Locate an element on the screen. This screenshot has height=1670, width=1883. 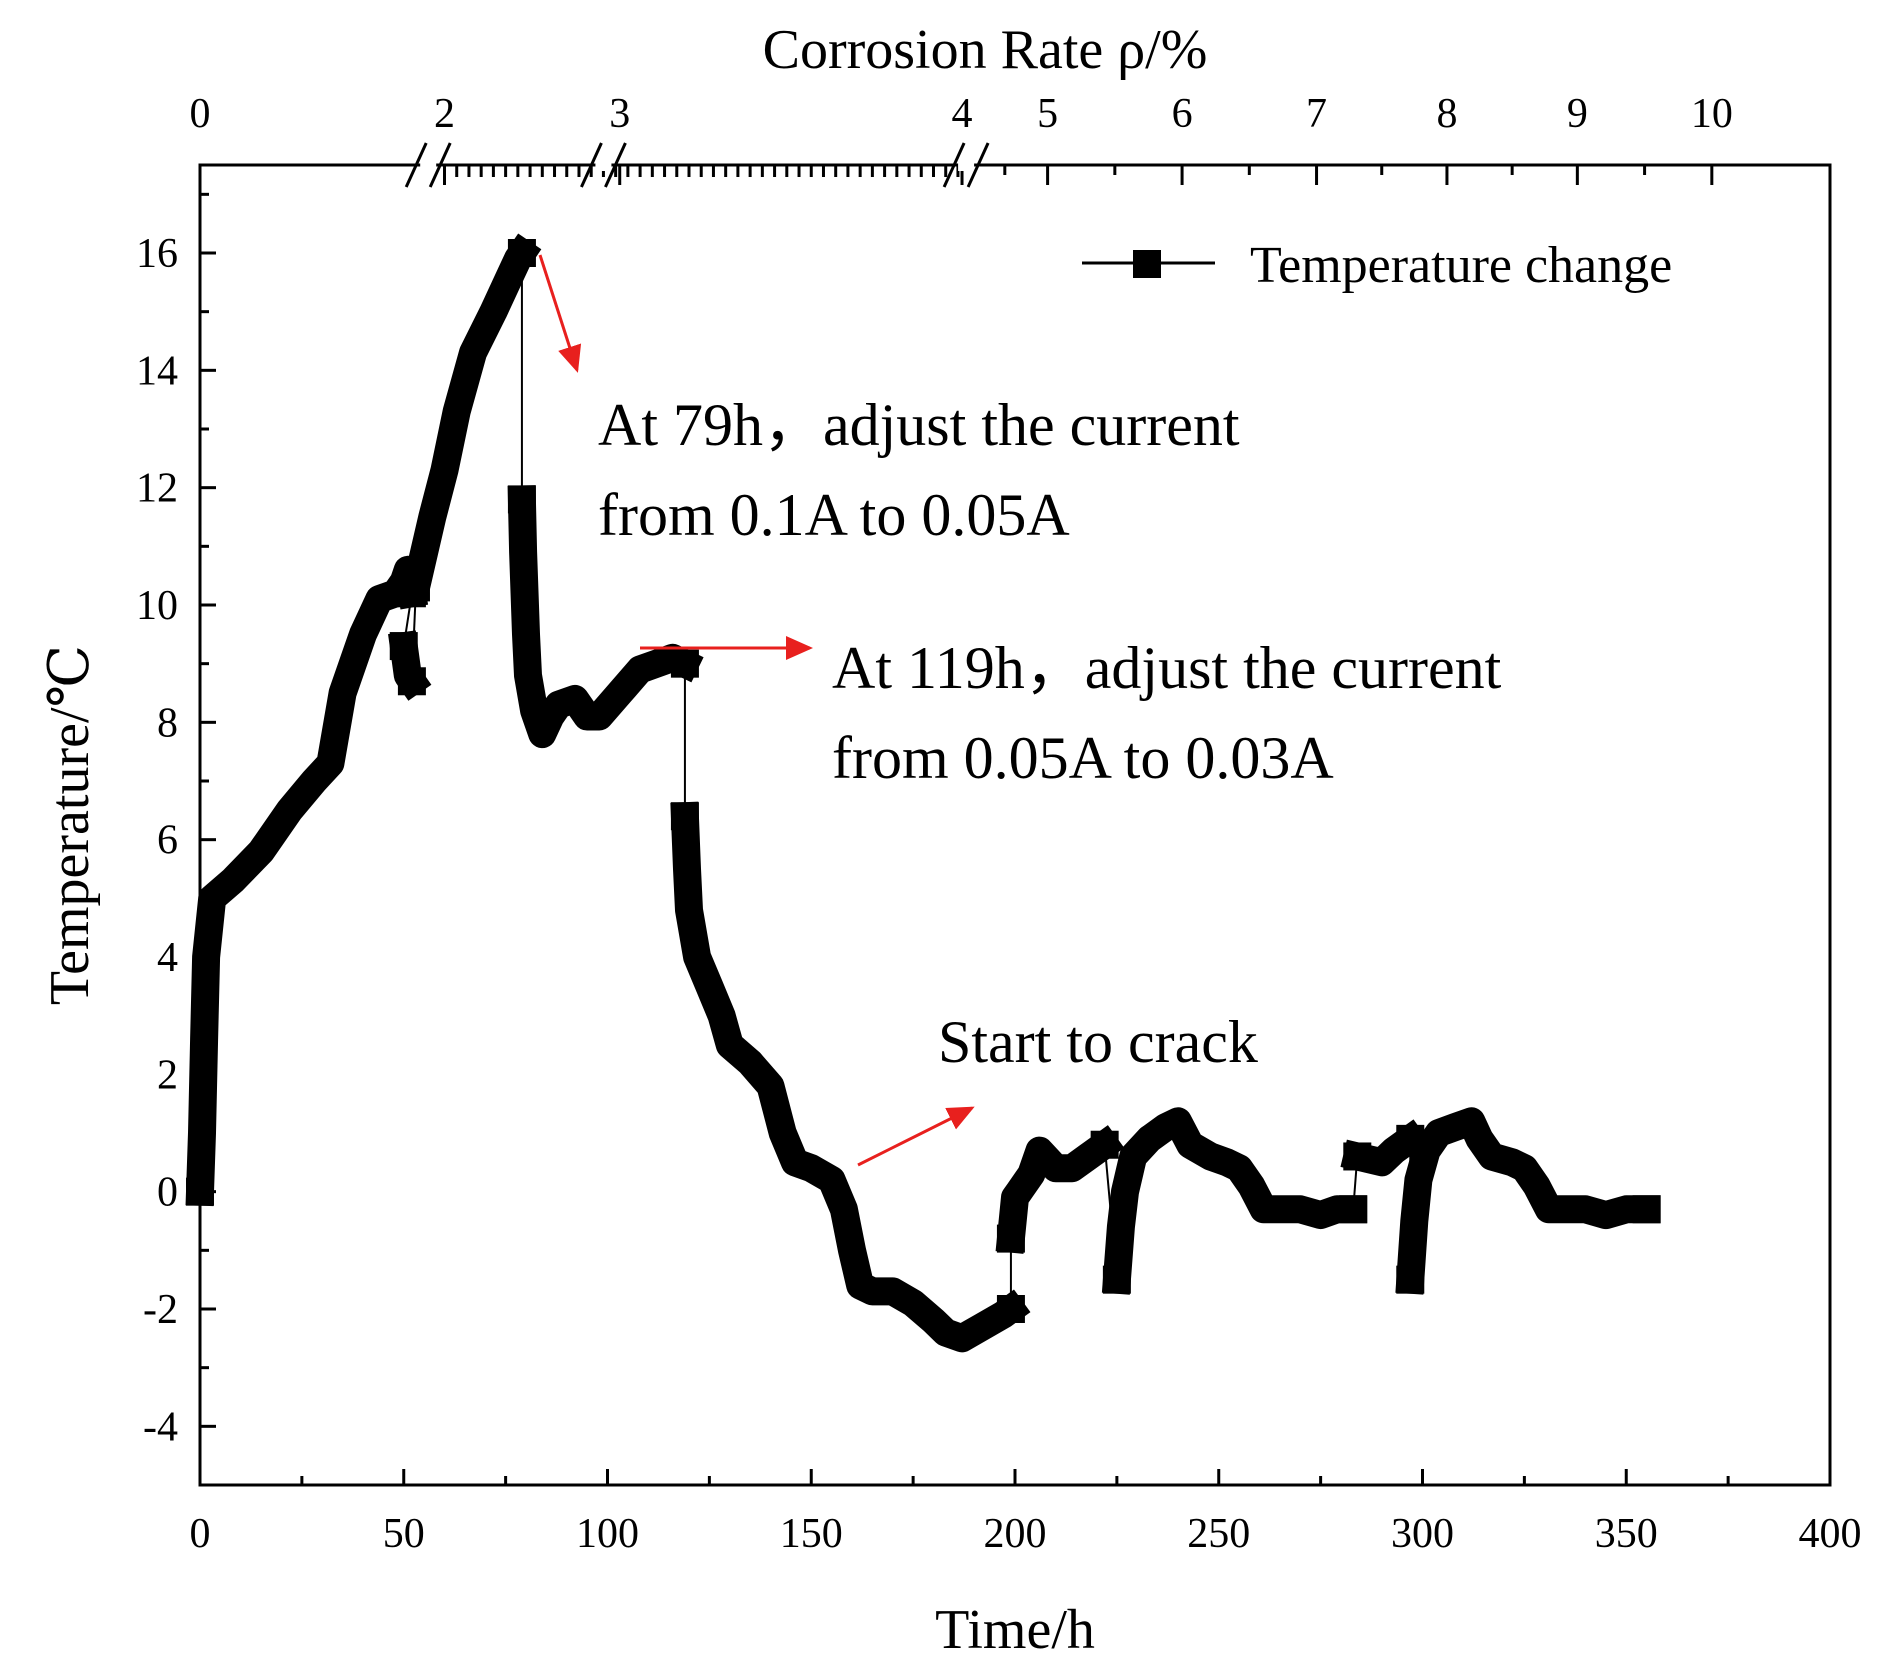
y-tick-label: 16 is located at coordinates (157, 254).